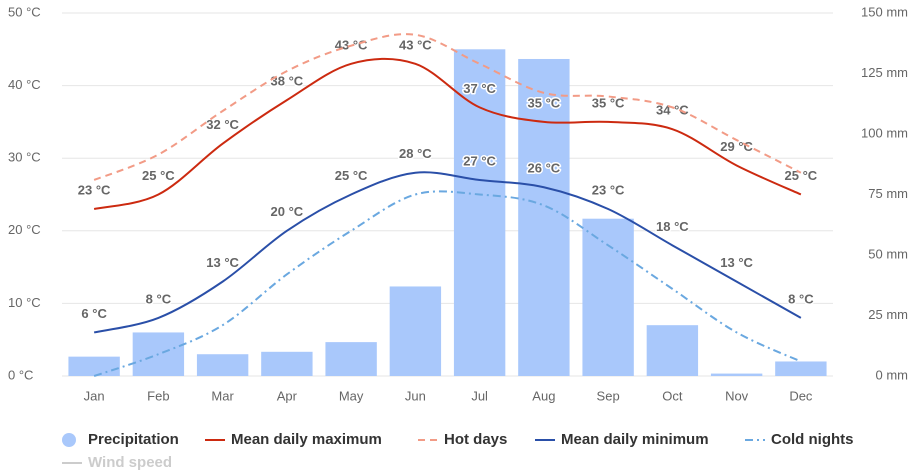 The width and height of the screenshot is (913, 476). Describe the element at coordinates (24, 157) in the screenshot. I see `y-tick-label: 30 °C` at that location.